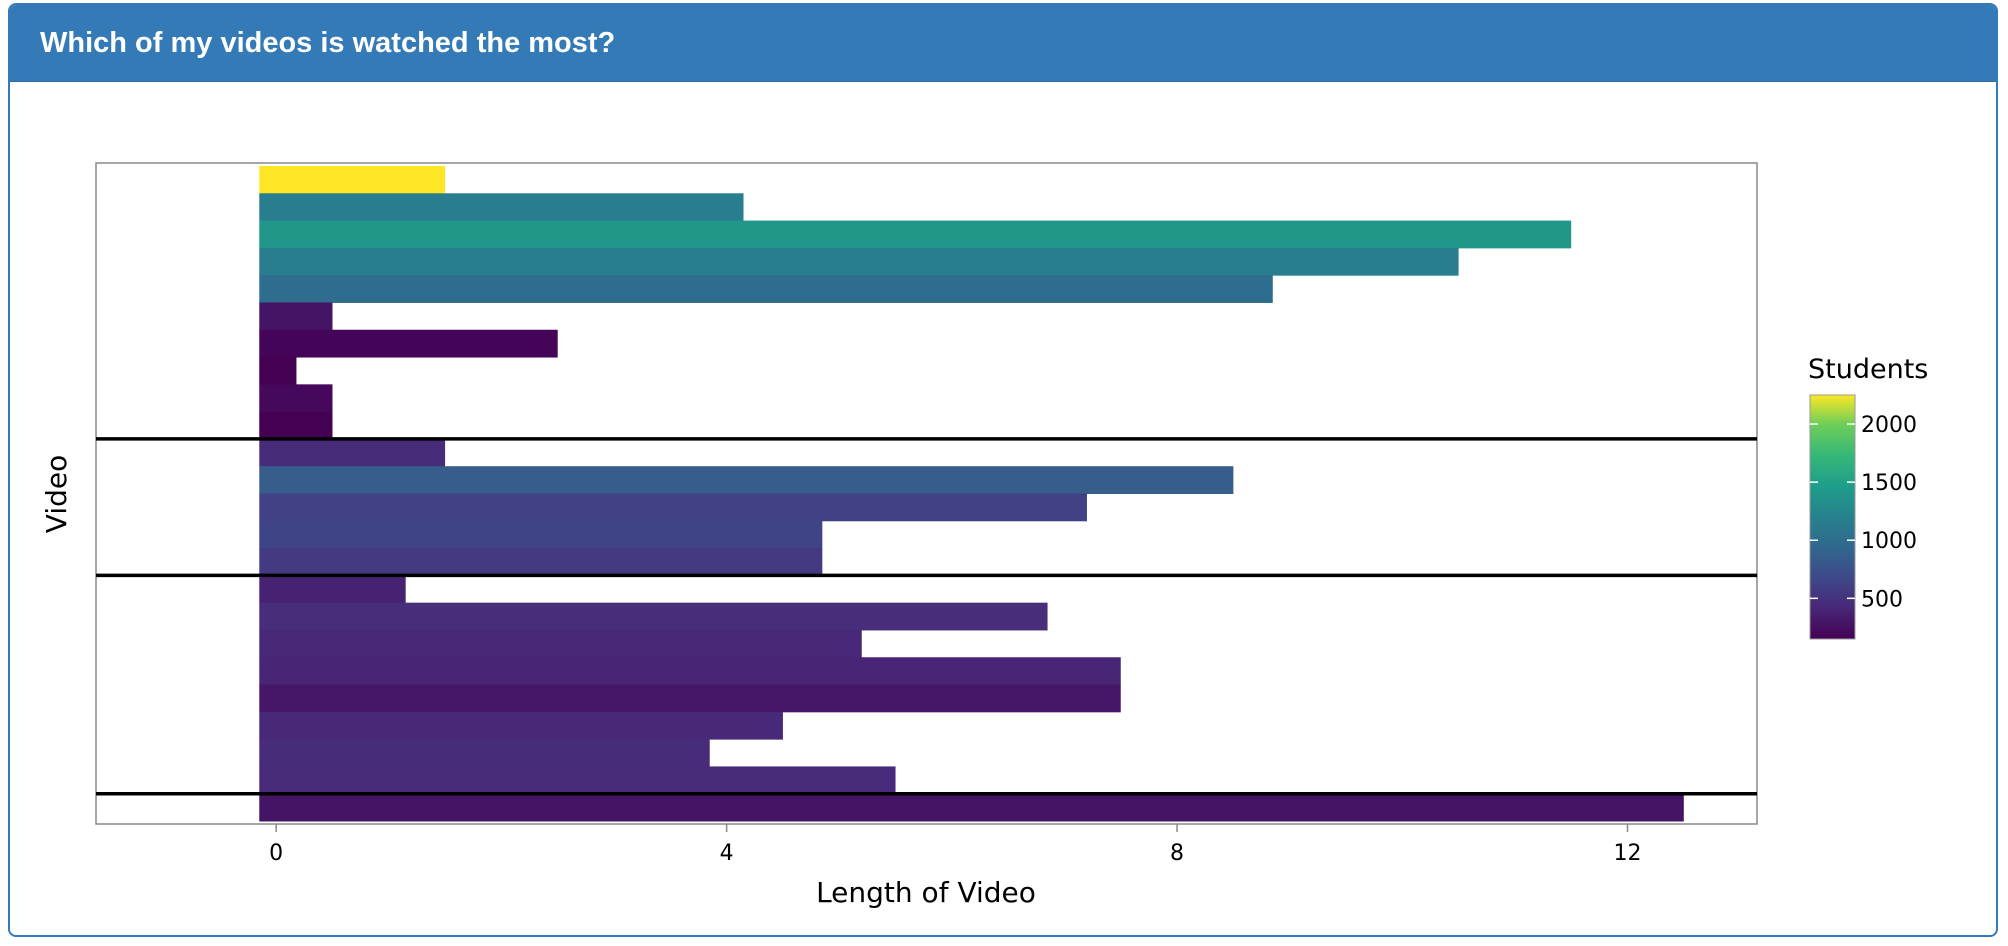  What do you see at coordinates (56, 494) in the screenshot?
I see `y-axis-label: Video` at bounding box center [56, 494].